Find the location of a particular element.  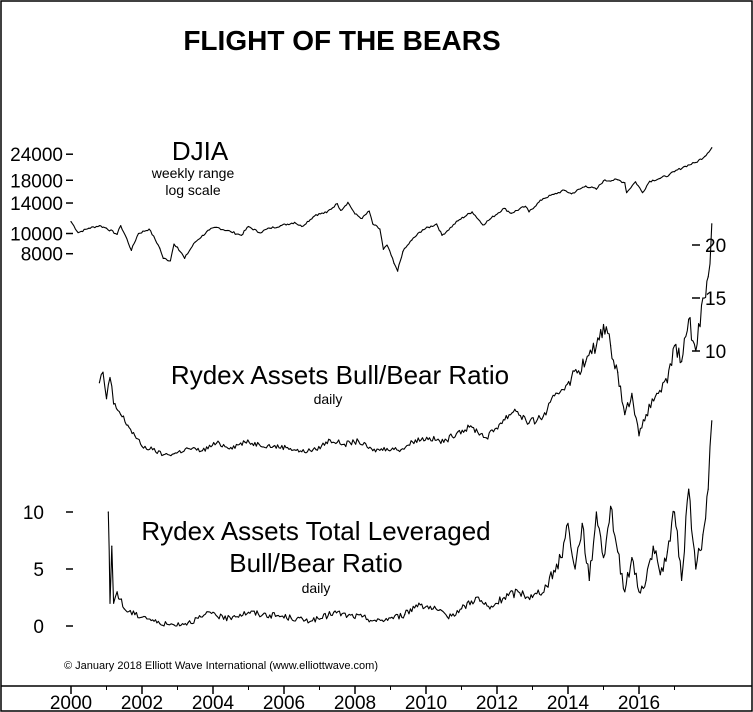

djia-label: DJIA is located at coordinates (200, 151).